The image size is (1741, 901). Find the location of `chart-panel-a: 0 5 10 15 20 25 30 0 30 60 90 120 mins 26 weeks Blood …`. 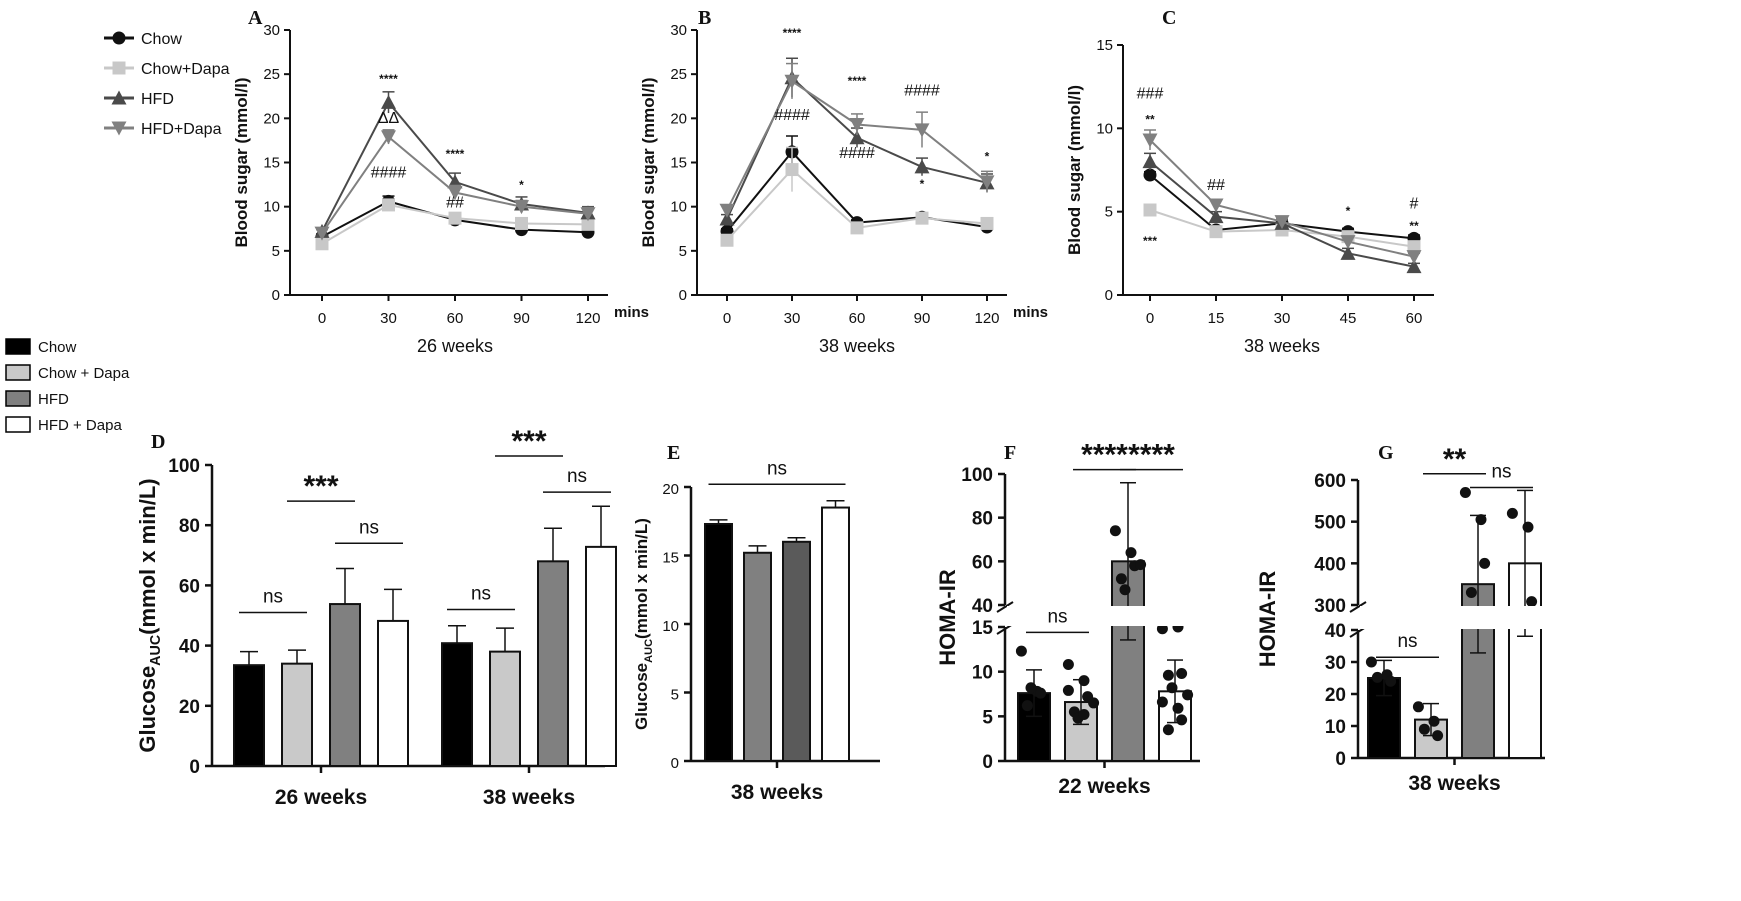

chart-panel-a: 0 5 10 15 20 25 30 0 30 60 90 120 mins 26 weeks Blood … is located at coordinates (440, 189).